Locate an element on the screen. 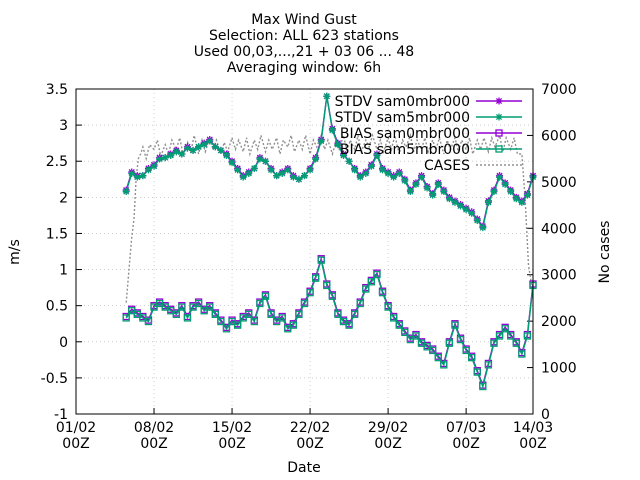 This screenshot has width=640, height=480. x-tick-label-date: 14/03 is located at coordinates (533, 428).